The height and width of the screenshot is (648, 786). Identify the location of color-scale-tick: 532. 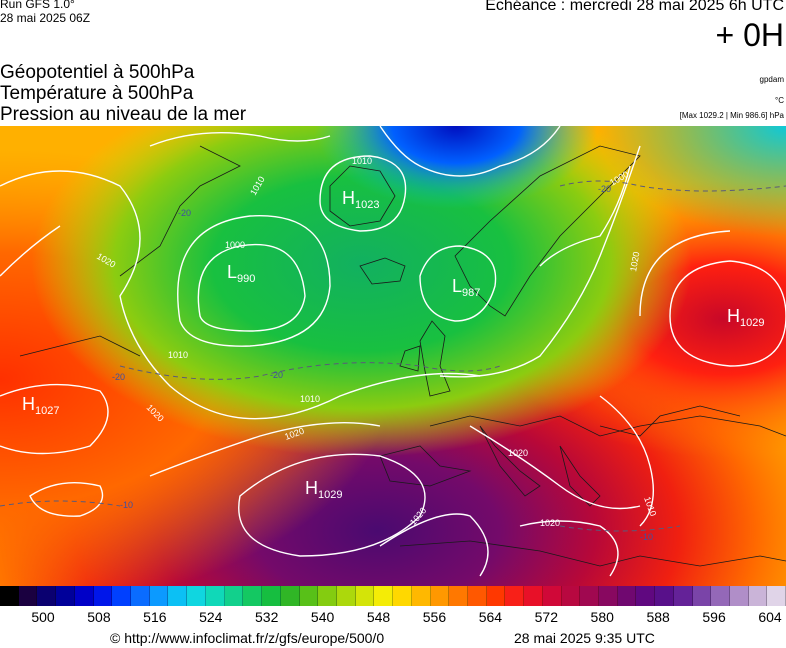
(267, 617).